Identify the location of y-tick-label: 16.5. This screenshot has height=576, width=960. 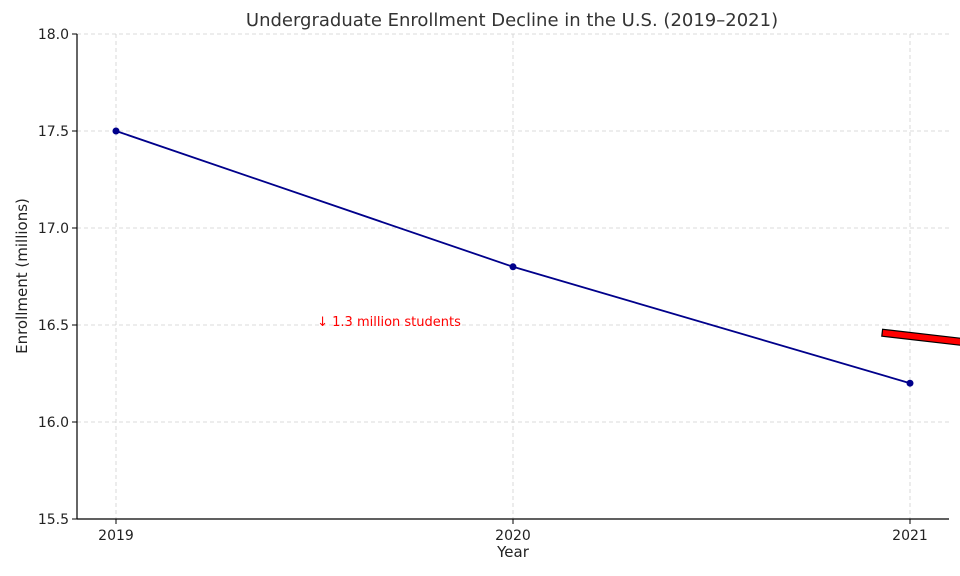
(53, 326).